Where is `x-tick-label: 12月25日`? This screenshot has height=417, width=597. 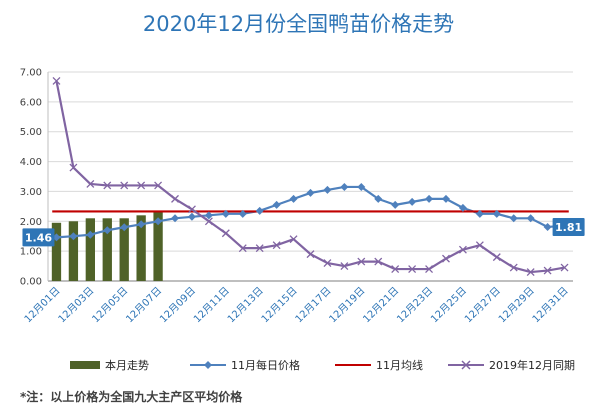 x-tick-label: 12月25日 is located at coordinates (448, 305).